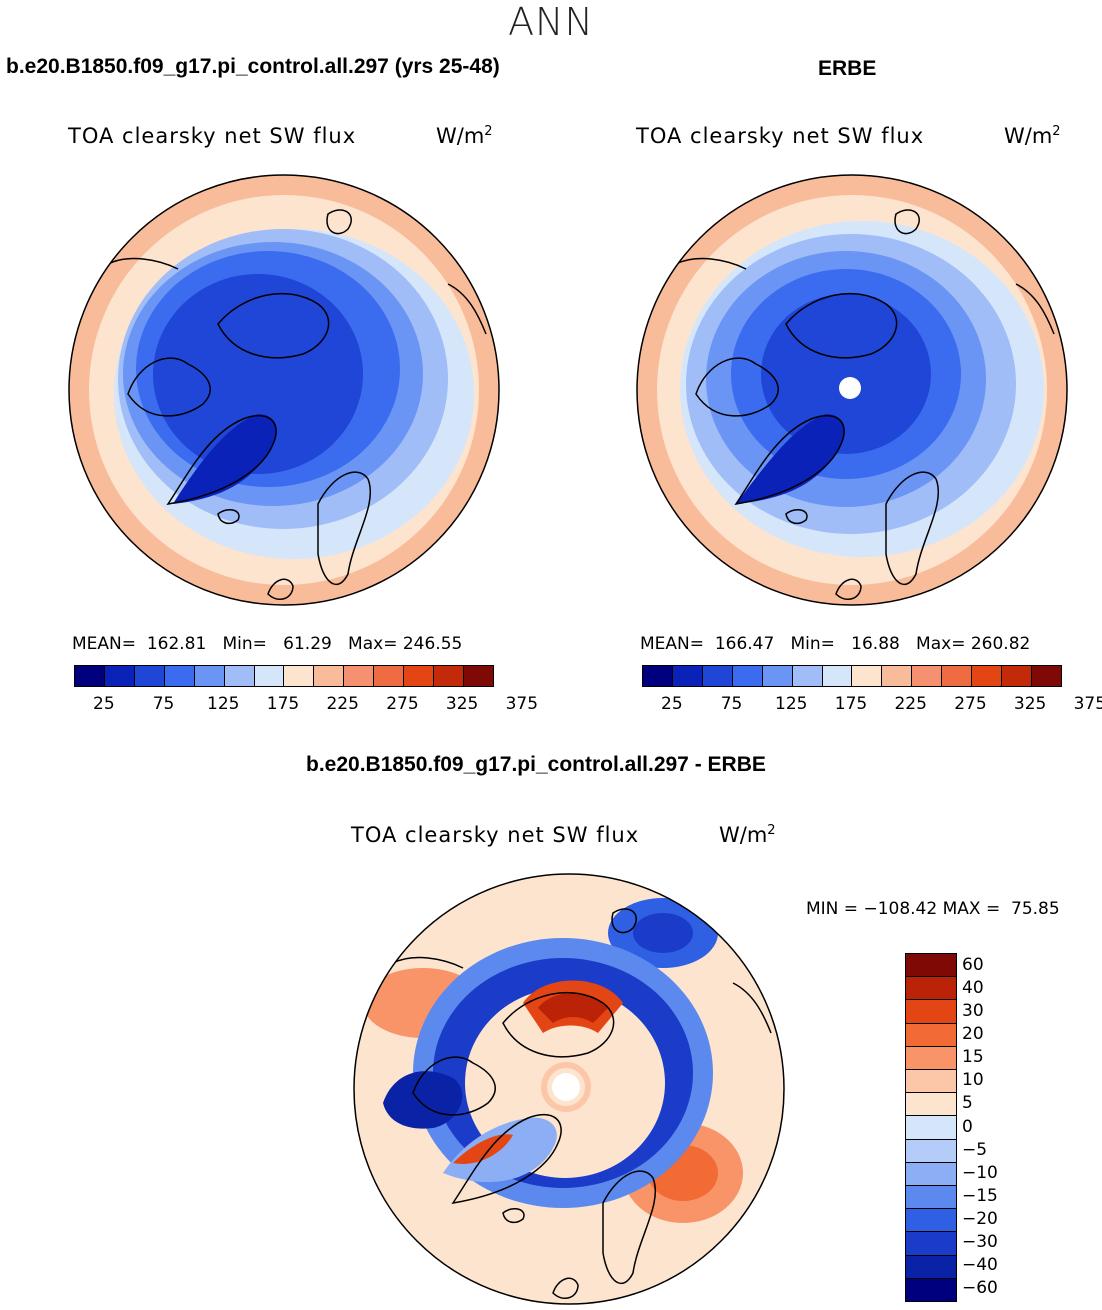 The image size is (1102, 1310). I want to click on obs-colorbar-tick-label: 75, so click(731, 704).